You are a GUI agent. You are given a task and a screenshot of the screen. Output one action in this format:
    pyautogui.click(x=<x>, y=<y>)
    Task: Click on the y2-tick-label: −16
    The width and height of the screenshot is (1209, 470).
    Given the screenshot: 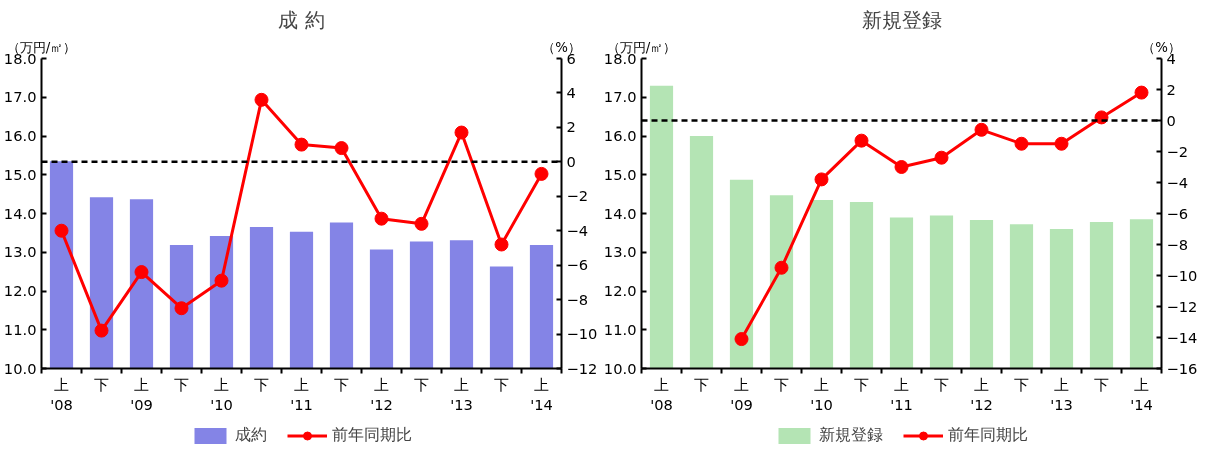 What is the action you would take?
    pyautogui.click(x=1182, y=368)
    